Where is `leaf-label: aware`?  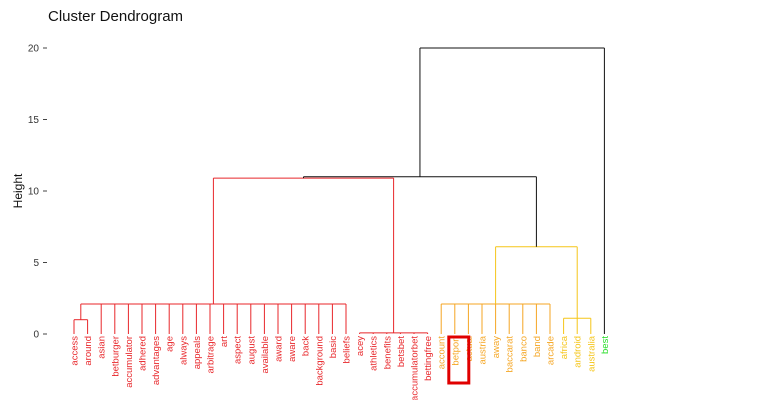 leaf-label: aware is located at coordinates (292, 349).